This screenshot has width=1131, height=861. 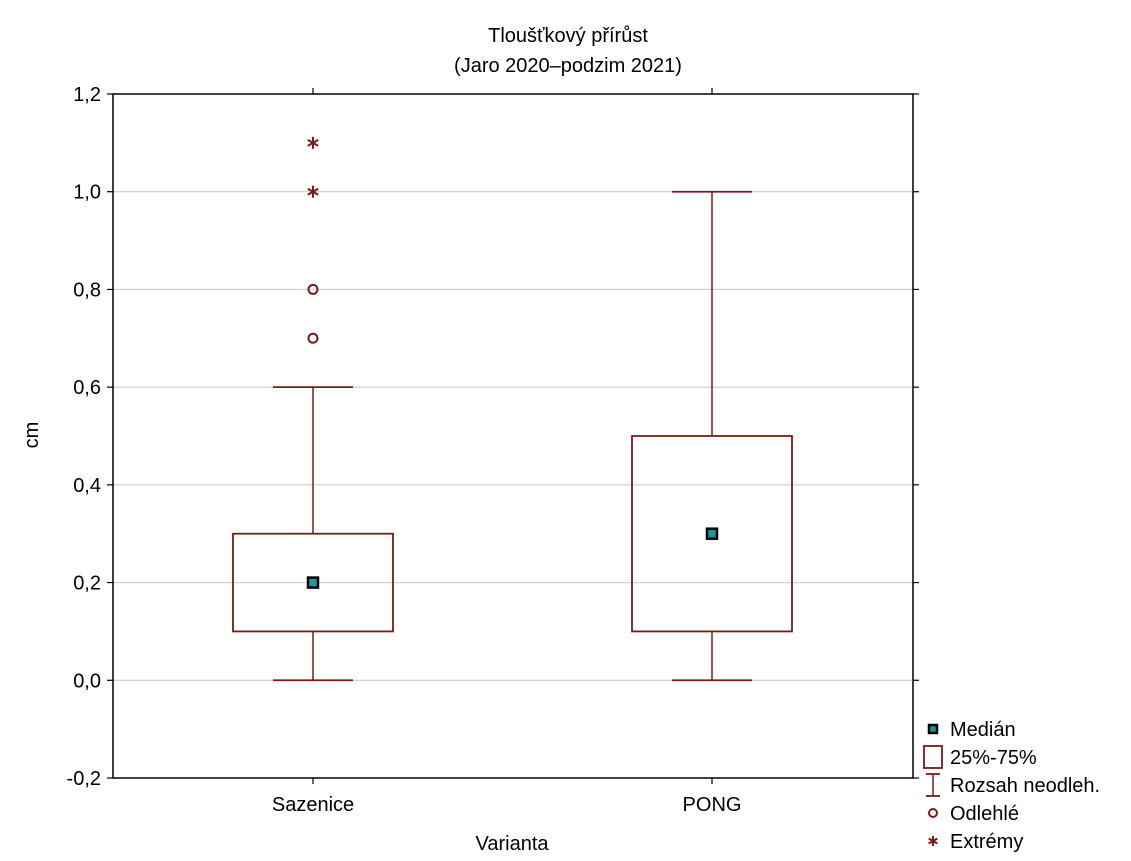 I want to click on legend-item-outlier: Odlehlé, so click(x=973, y=814).